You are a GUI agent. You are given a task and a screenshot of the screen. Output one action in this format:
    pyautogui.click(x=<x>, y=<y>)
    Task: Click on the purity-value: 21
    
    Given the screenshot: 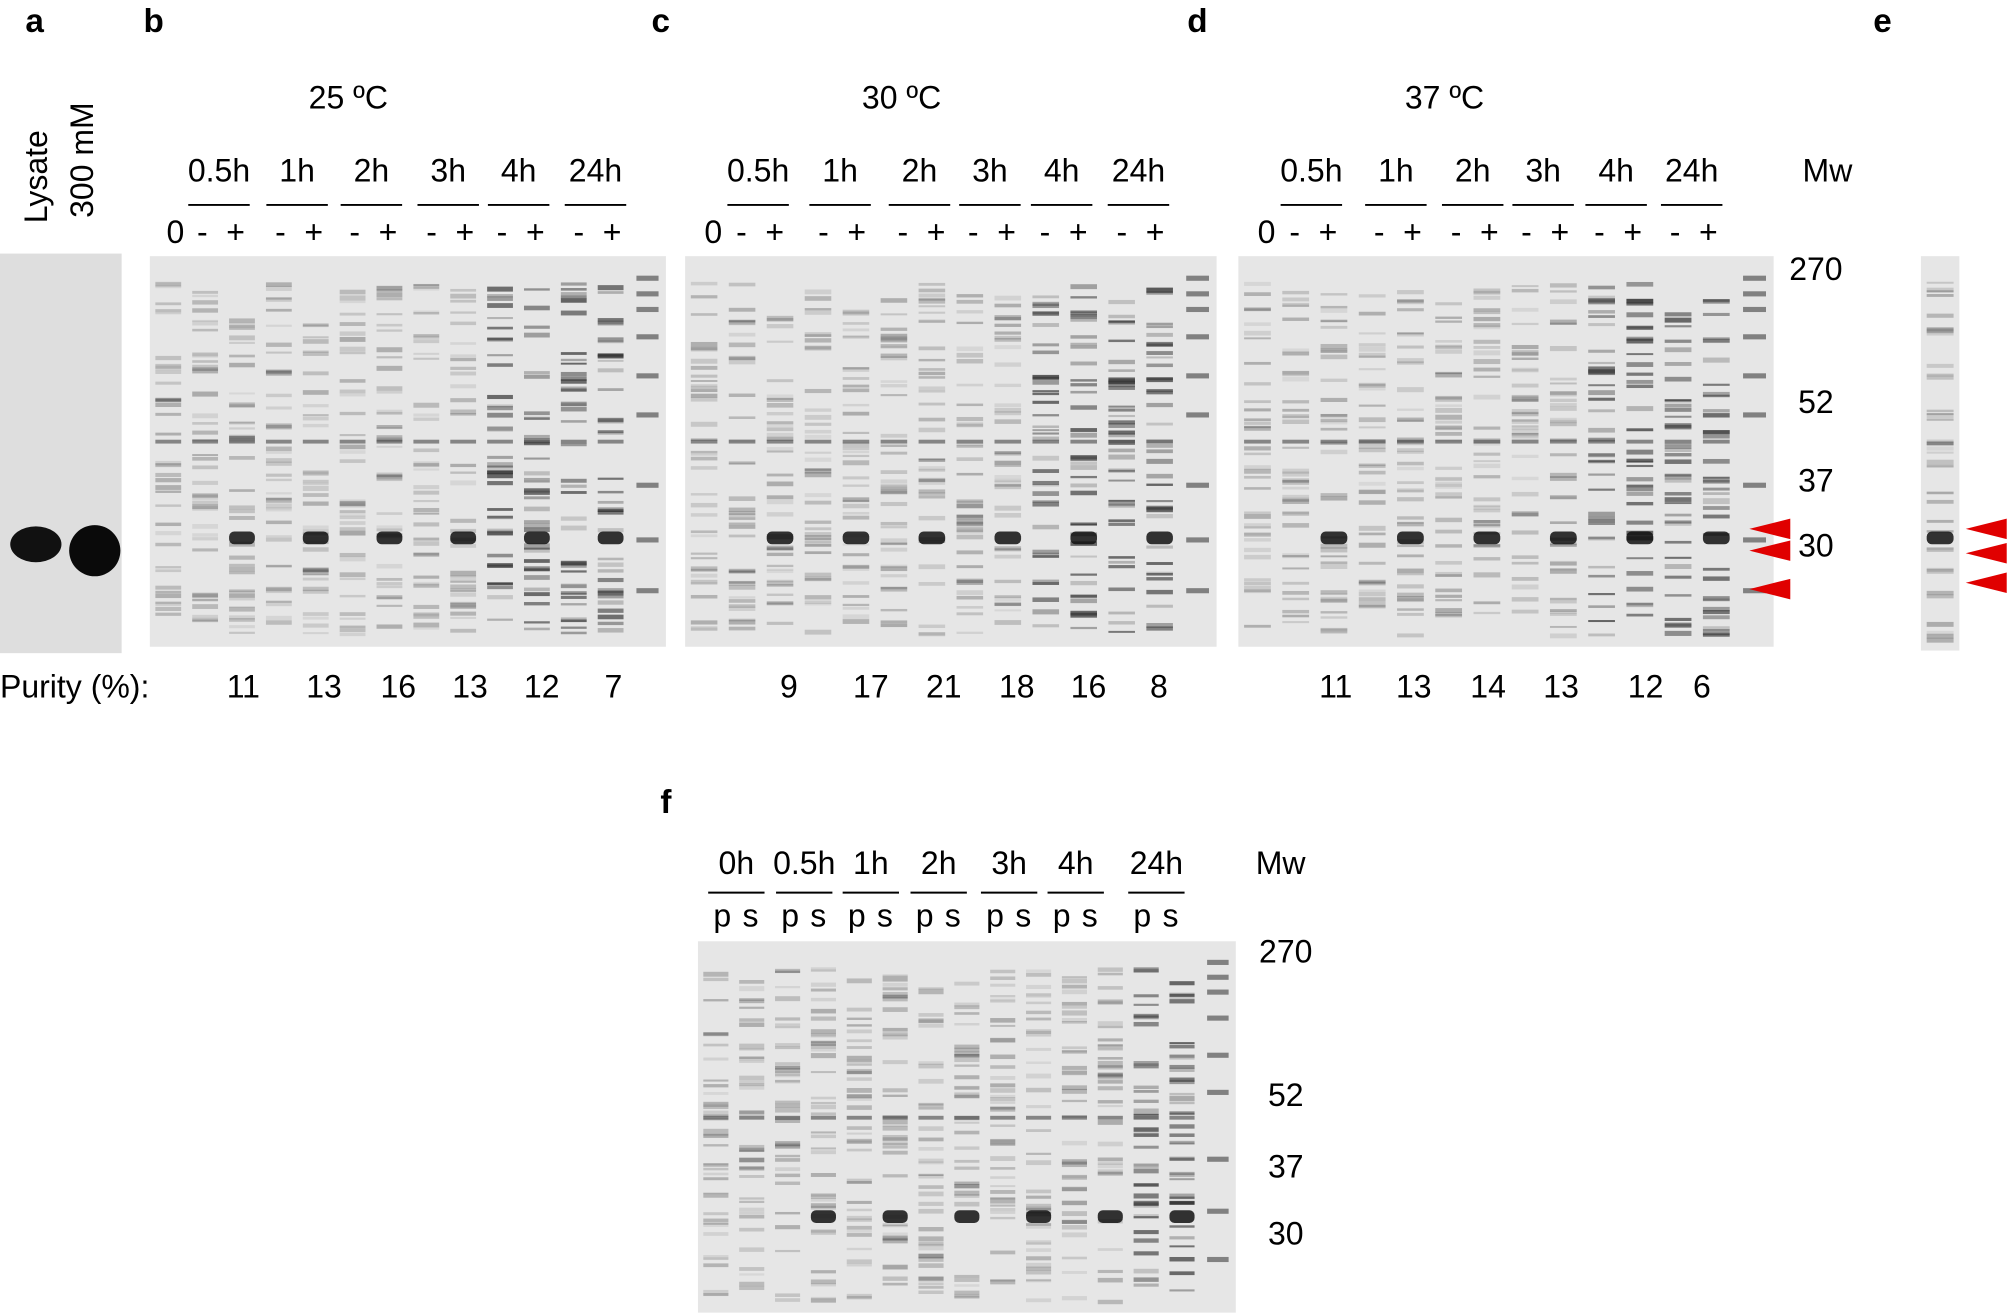 What is the action you would take?
    pyautogui.click(x=944, y=686)
    